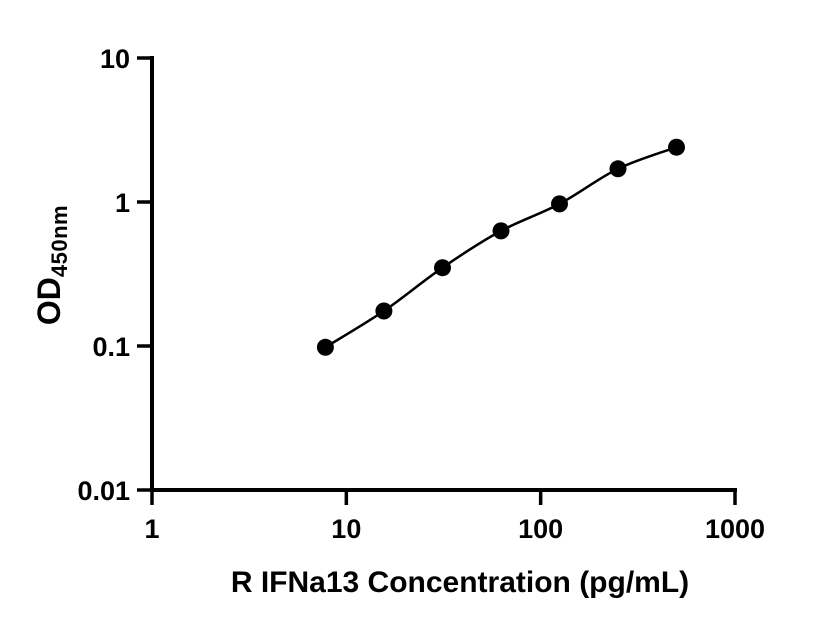  I want to click on y-axis-title-main: OD, so click(49, 301).